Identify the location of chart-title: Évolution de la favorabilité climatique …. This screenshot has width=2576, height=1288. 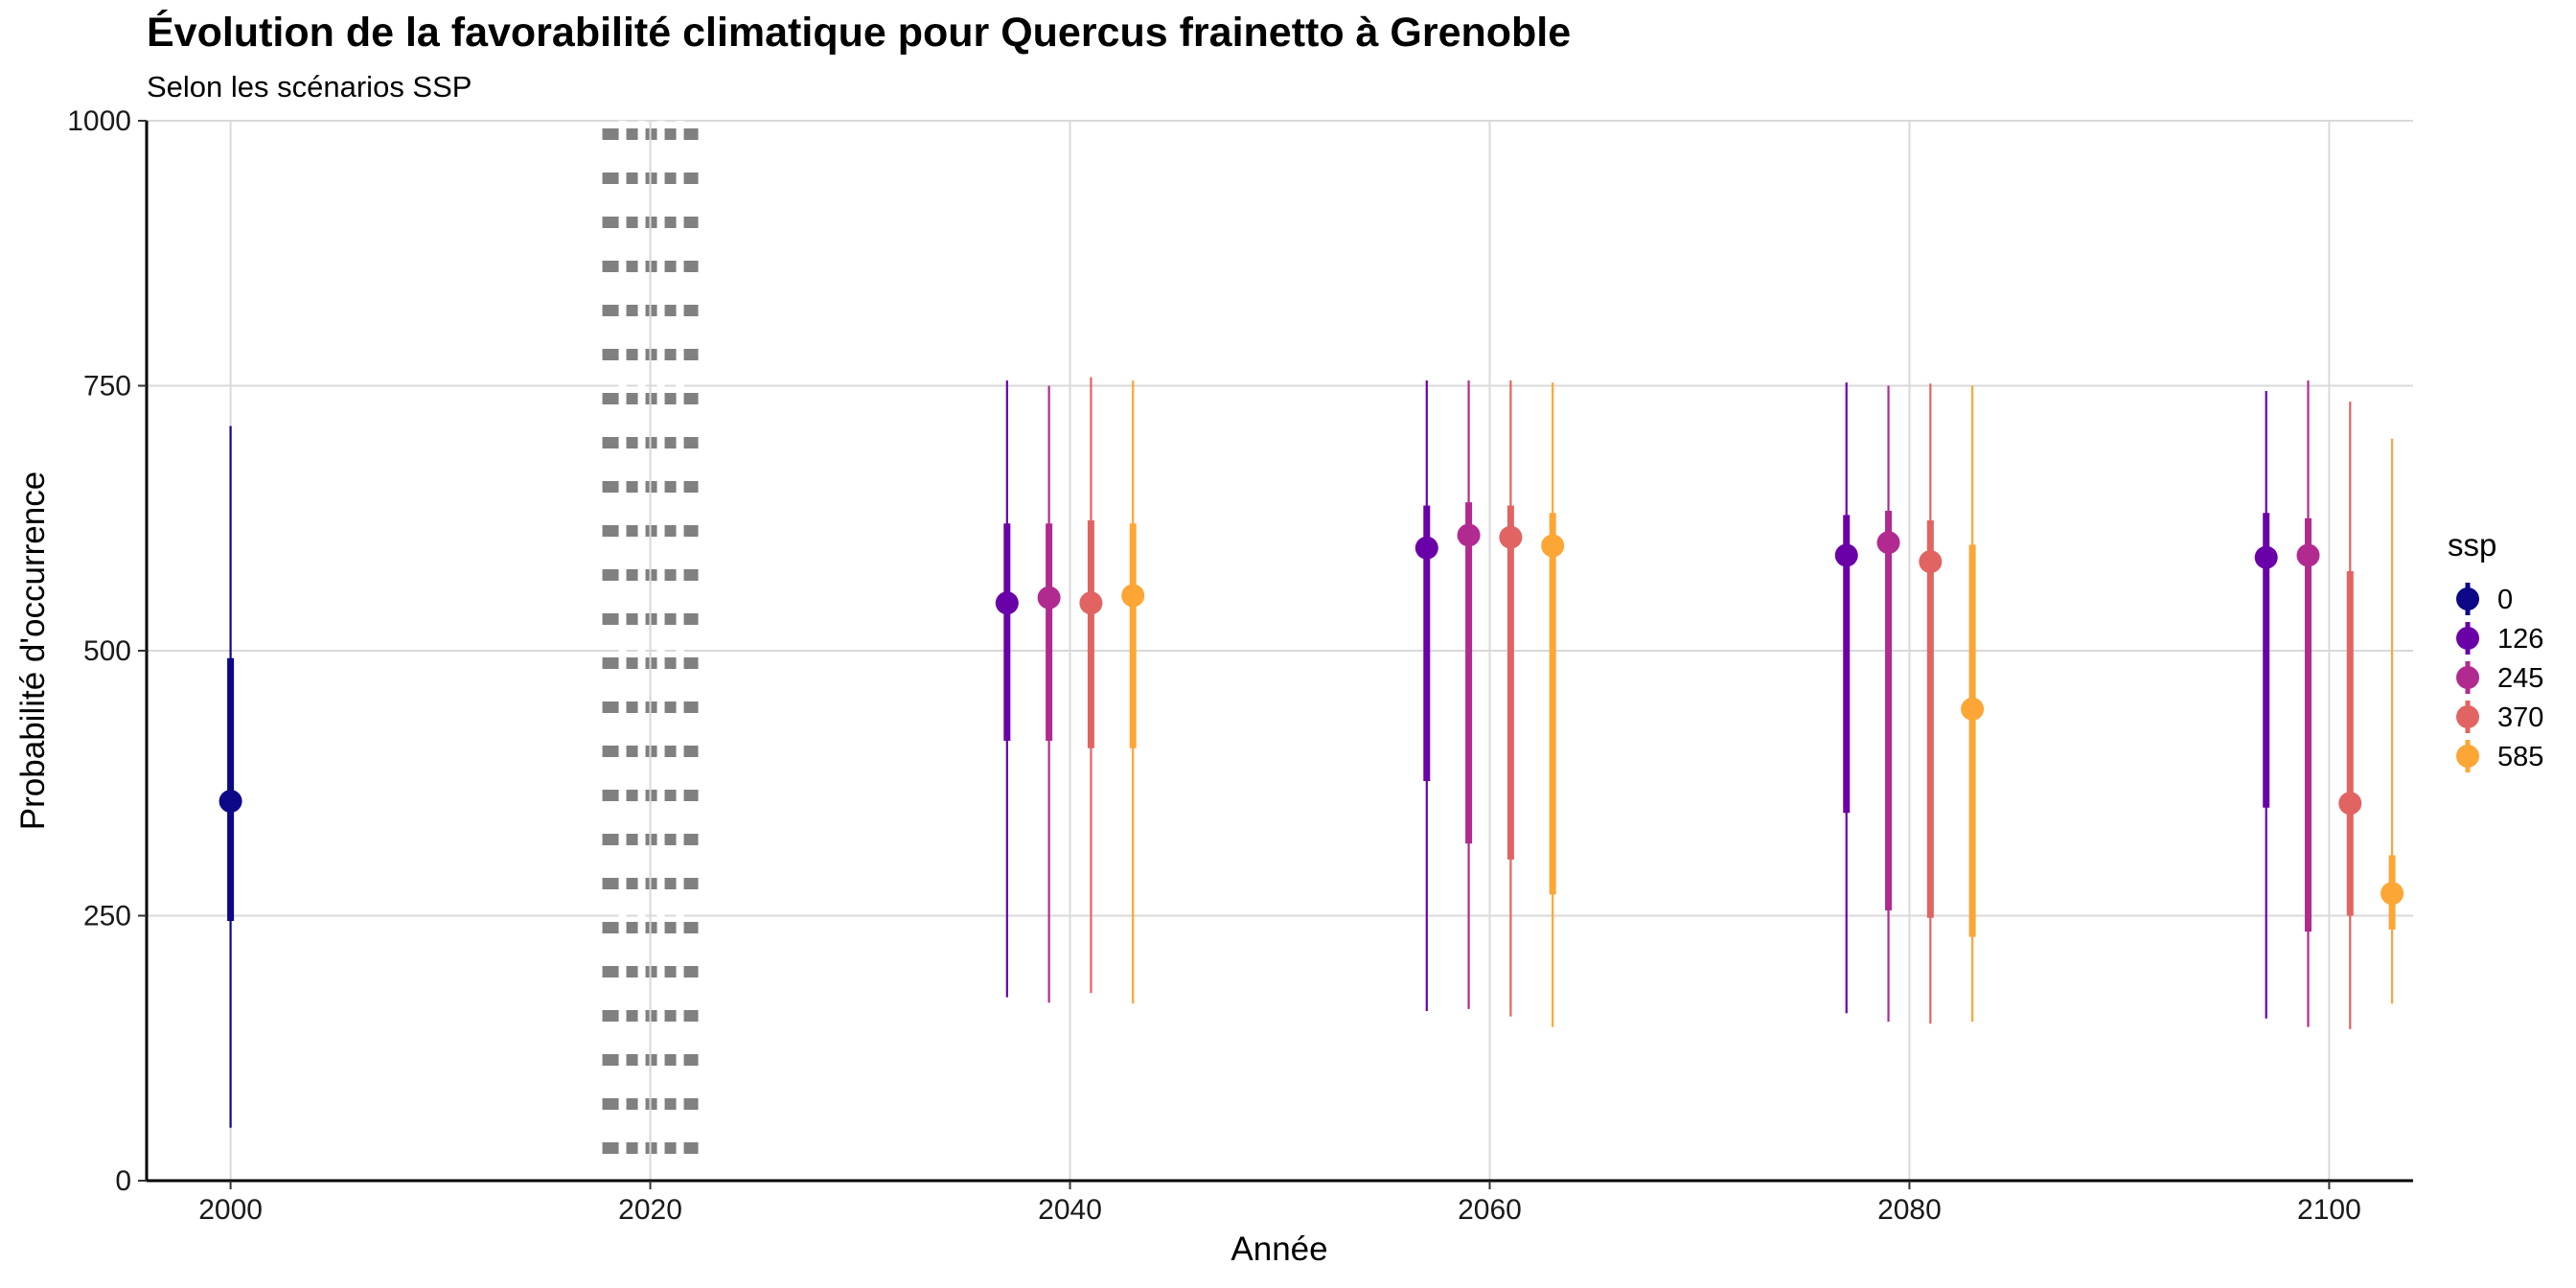
(859, 33).